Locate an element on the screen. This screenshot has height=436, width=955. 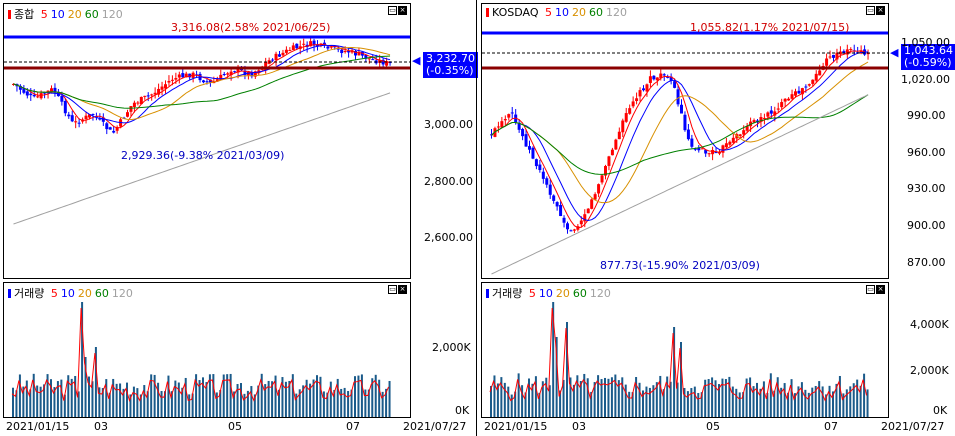
kosdaq-volume-chart is located at coordinates (685, 350).